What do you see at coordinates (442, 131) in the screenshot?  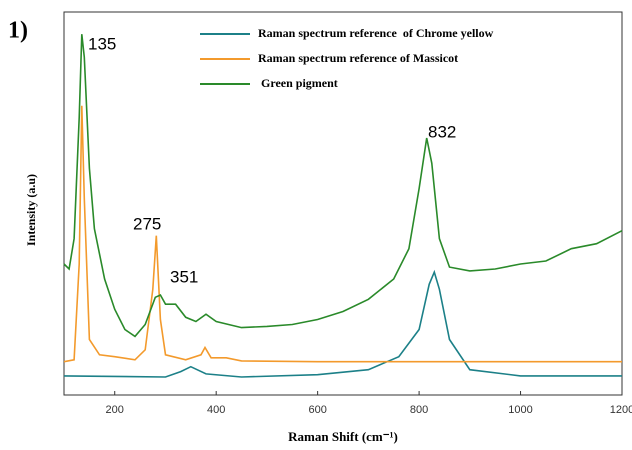 I see `peak-label: 832` at bounding box center [442, 131].